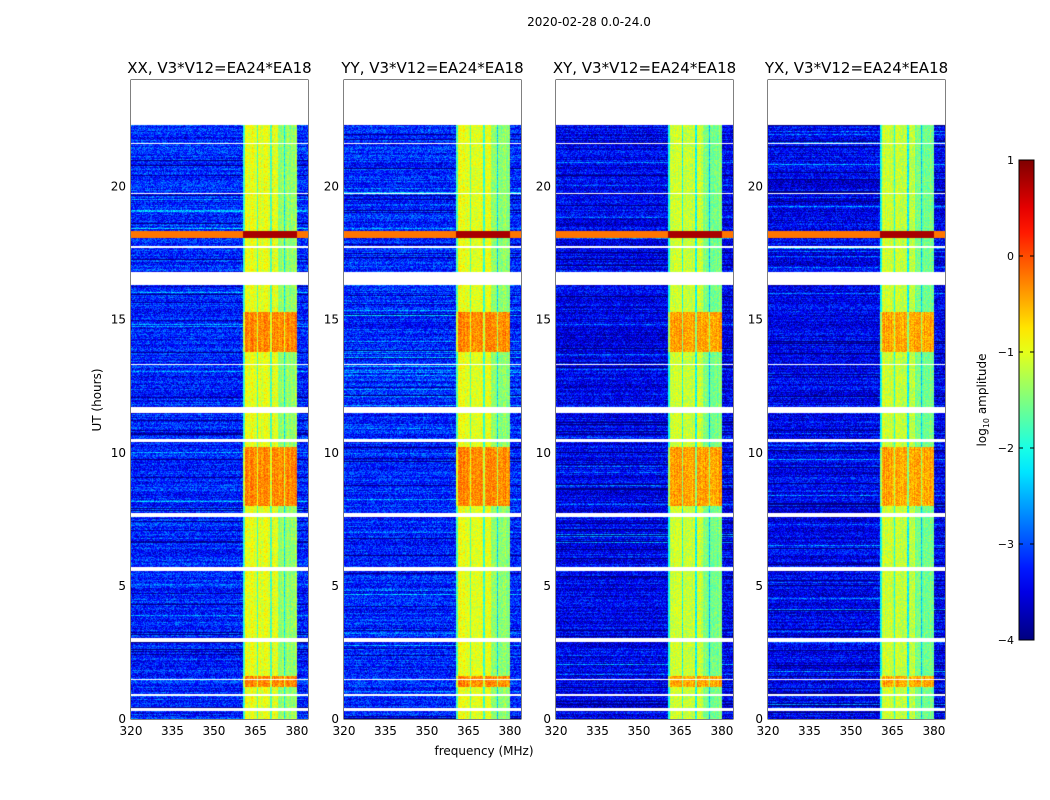 The height and width of the screenshot is (800, 1050). What do you see at coordinates (1006, 448) in the screenshot?
I see `colorbar-tick-label: −2` at bounding box center [1006, 448].